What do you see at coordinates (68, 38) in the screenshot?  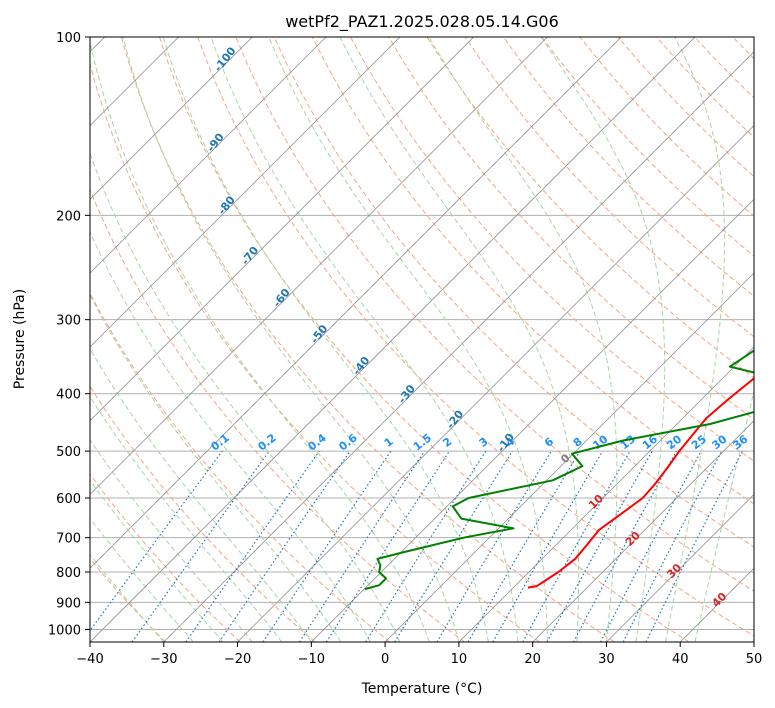 I see `y-tick-label: 100` at bounding box center [68, 38].